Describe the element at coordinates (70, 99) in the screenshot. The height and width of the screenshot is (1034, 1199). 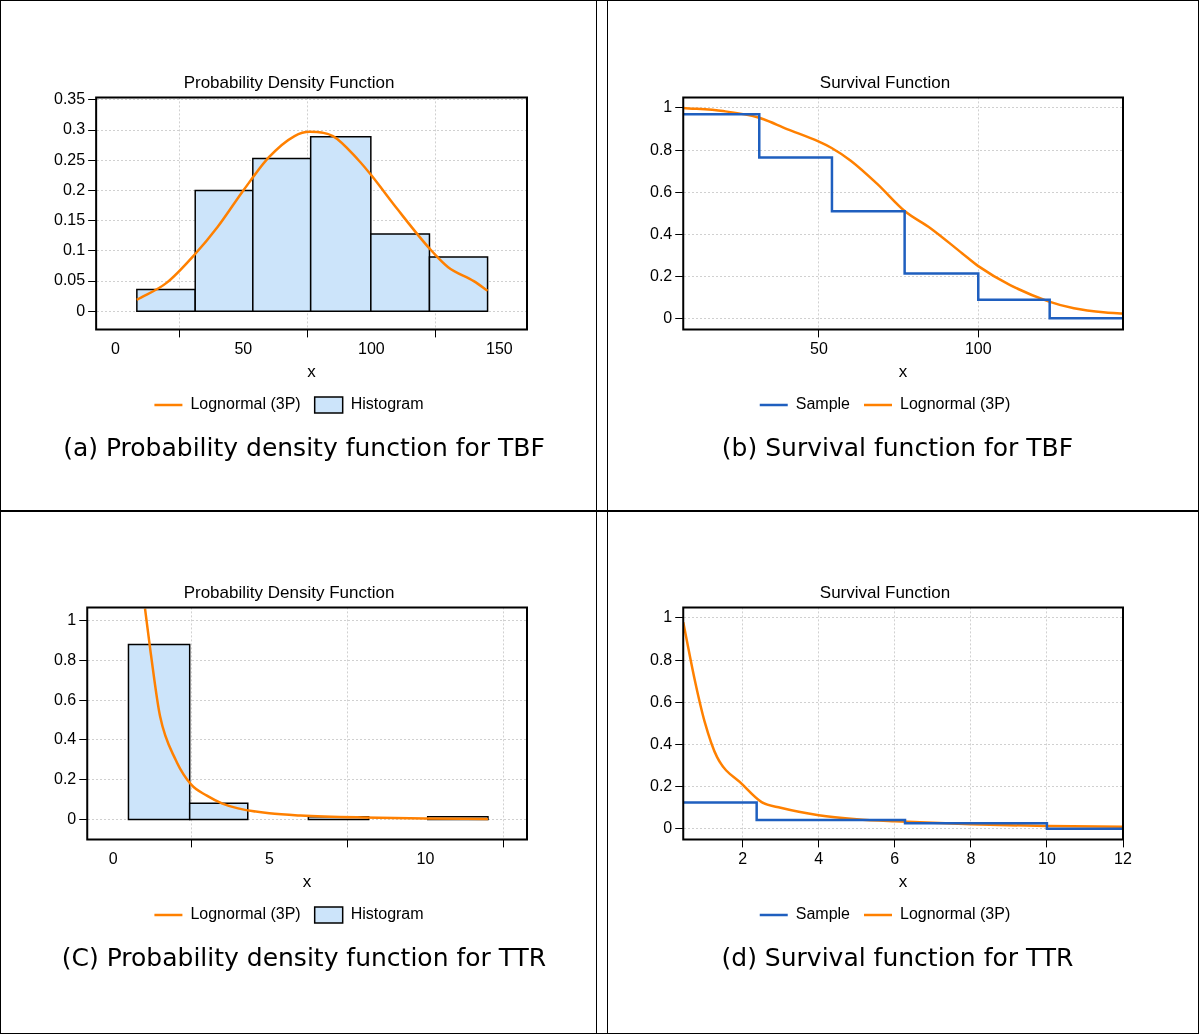
I see `y-tick-label: 0.35` at that location.